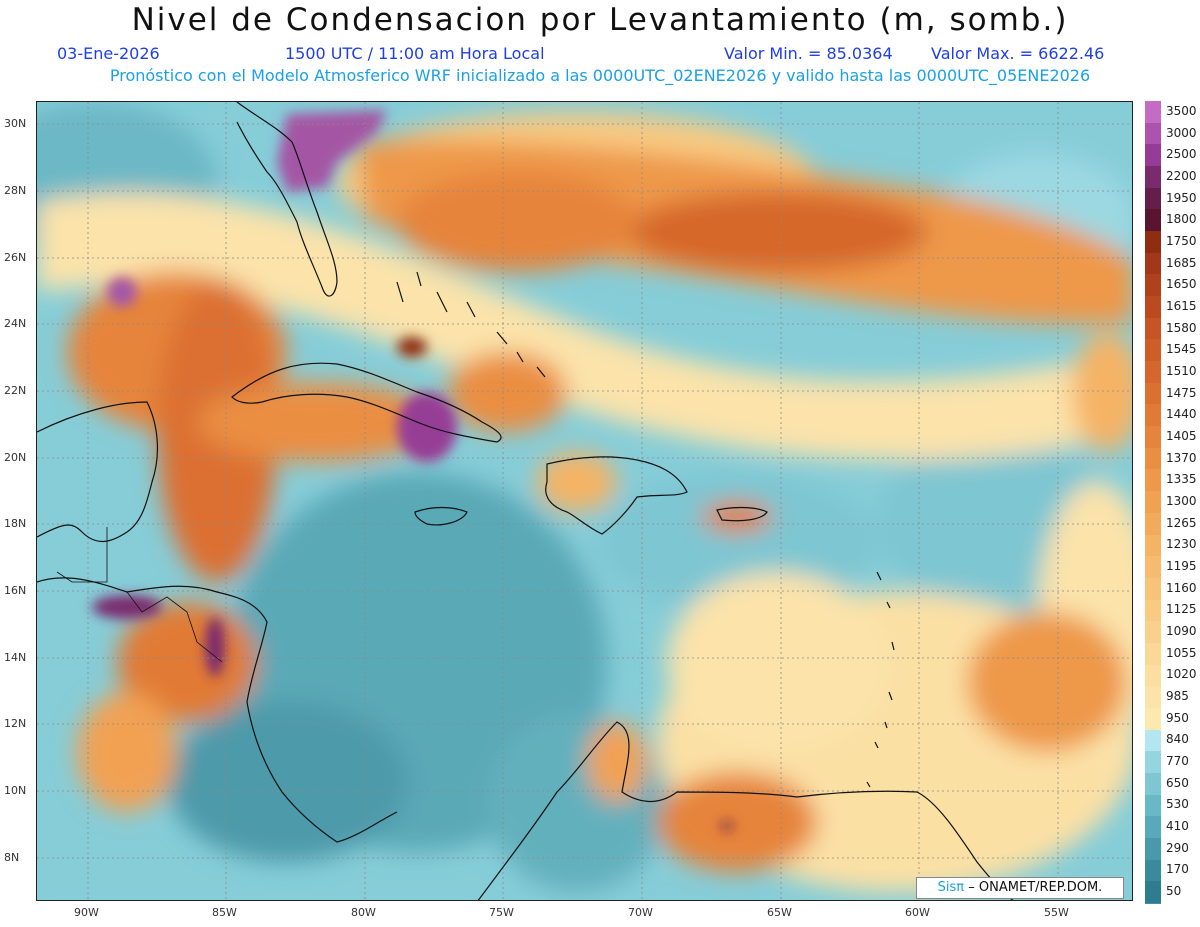 Image resolution: width=1200 pixels, height=927 pixels. Describe the element at coordinates (1035, 887) in the screenshot. I see `credit-org: – ONAMET/REP.DOM.` at that location.